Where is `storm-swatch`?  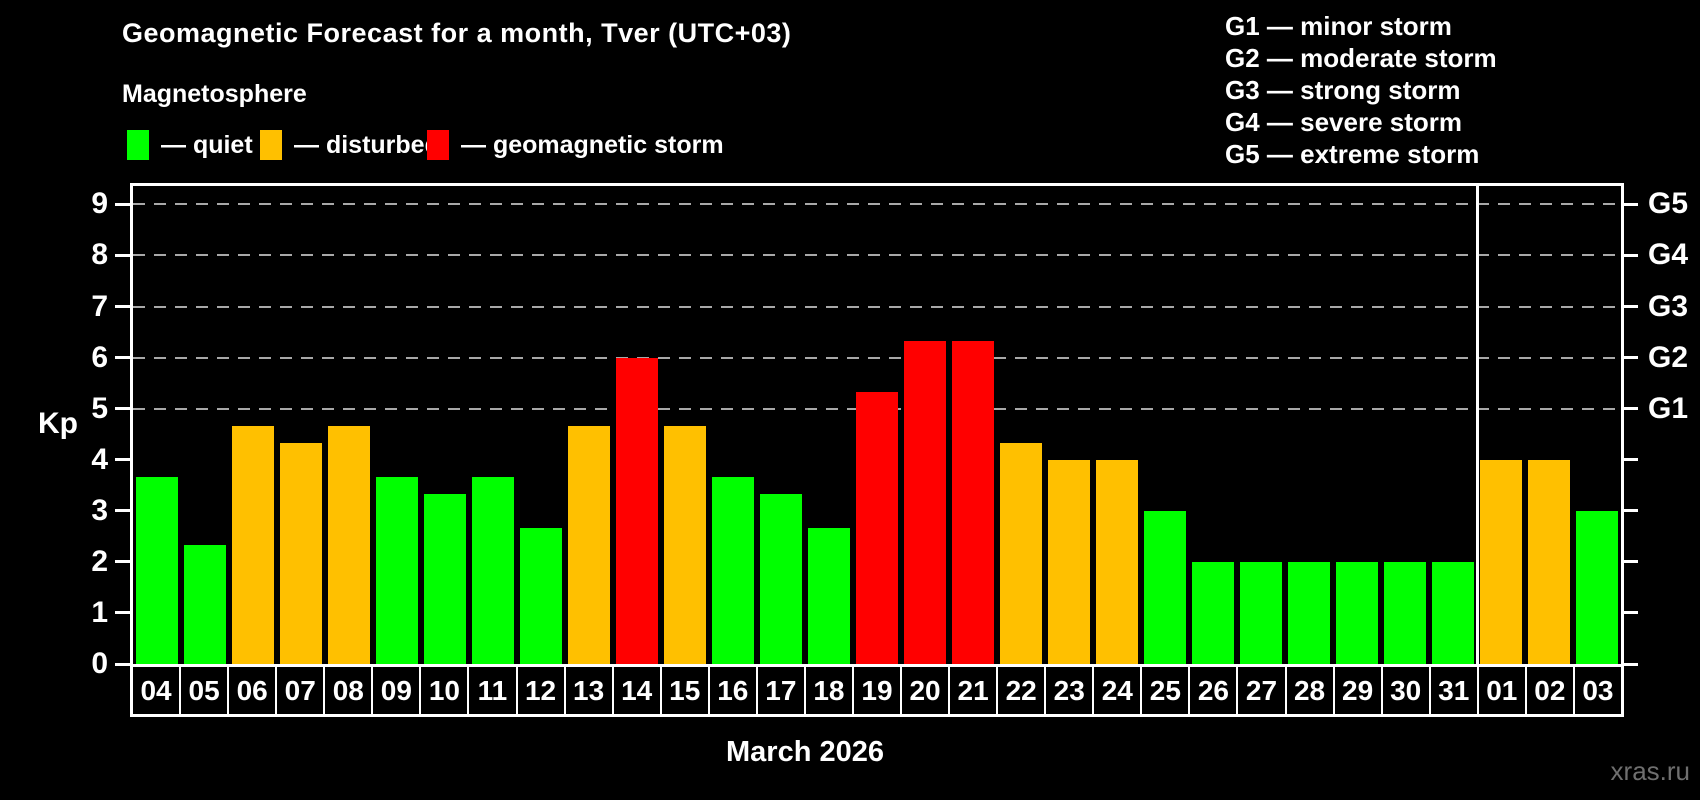 storm-swatch is located at coordinates (438, 145).